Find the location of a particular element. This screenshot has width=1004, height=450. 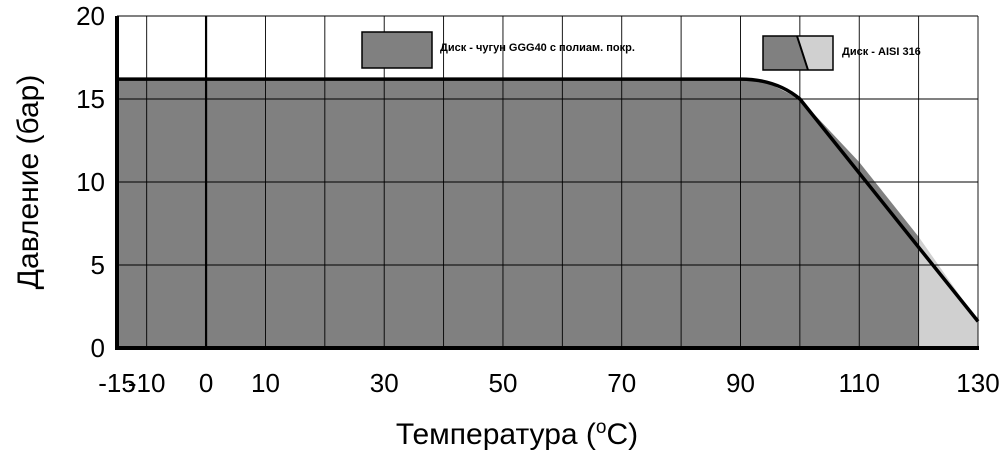

legend-item-cast-iron: Диск - чугун GGG40 с полиам. покр. is located at coordinates (498, 50).